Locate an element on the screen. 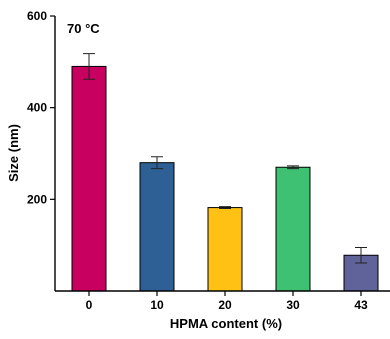 This screenshot has height=339, width=390. temperature-annotation: 70 °C is located at coordinates (83, 28).